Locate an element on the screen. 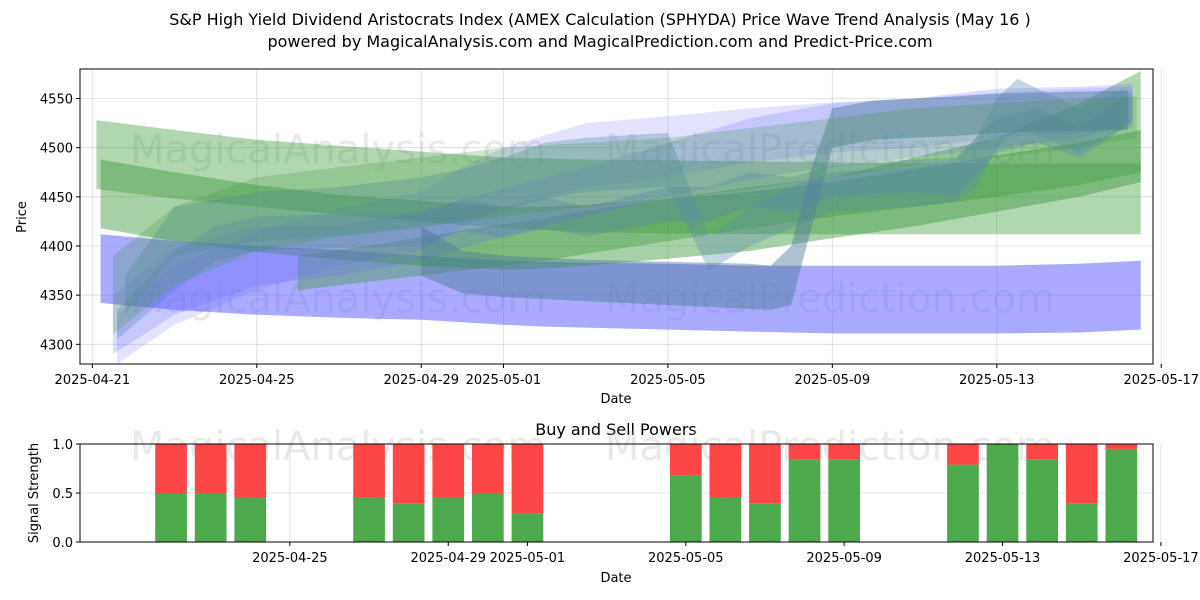  price-y-tick-label: 4400 is located at coordinates (56, 247).